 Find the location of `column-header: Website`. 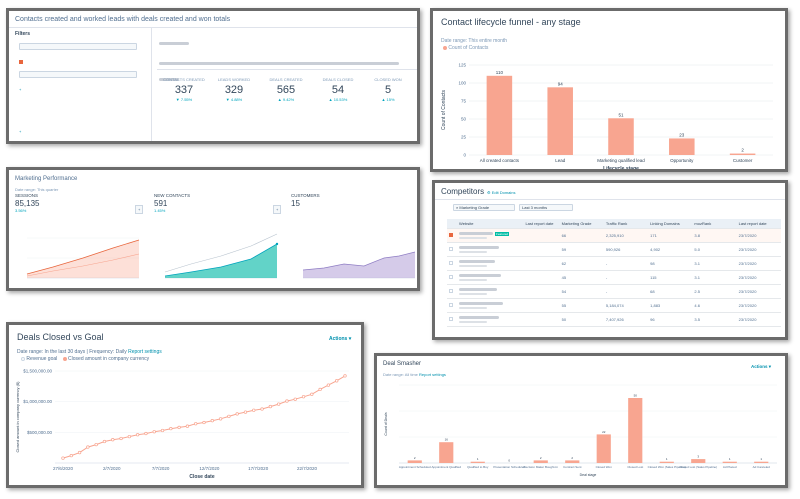

column-header: Website is located at coordinates (490, 224).